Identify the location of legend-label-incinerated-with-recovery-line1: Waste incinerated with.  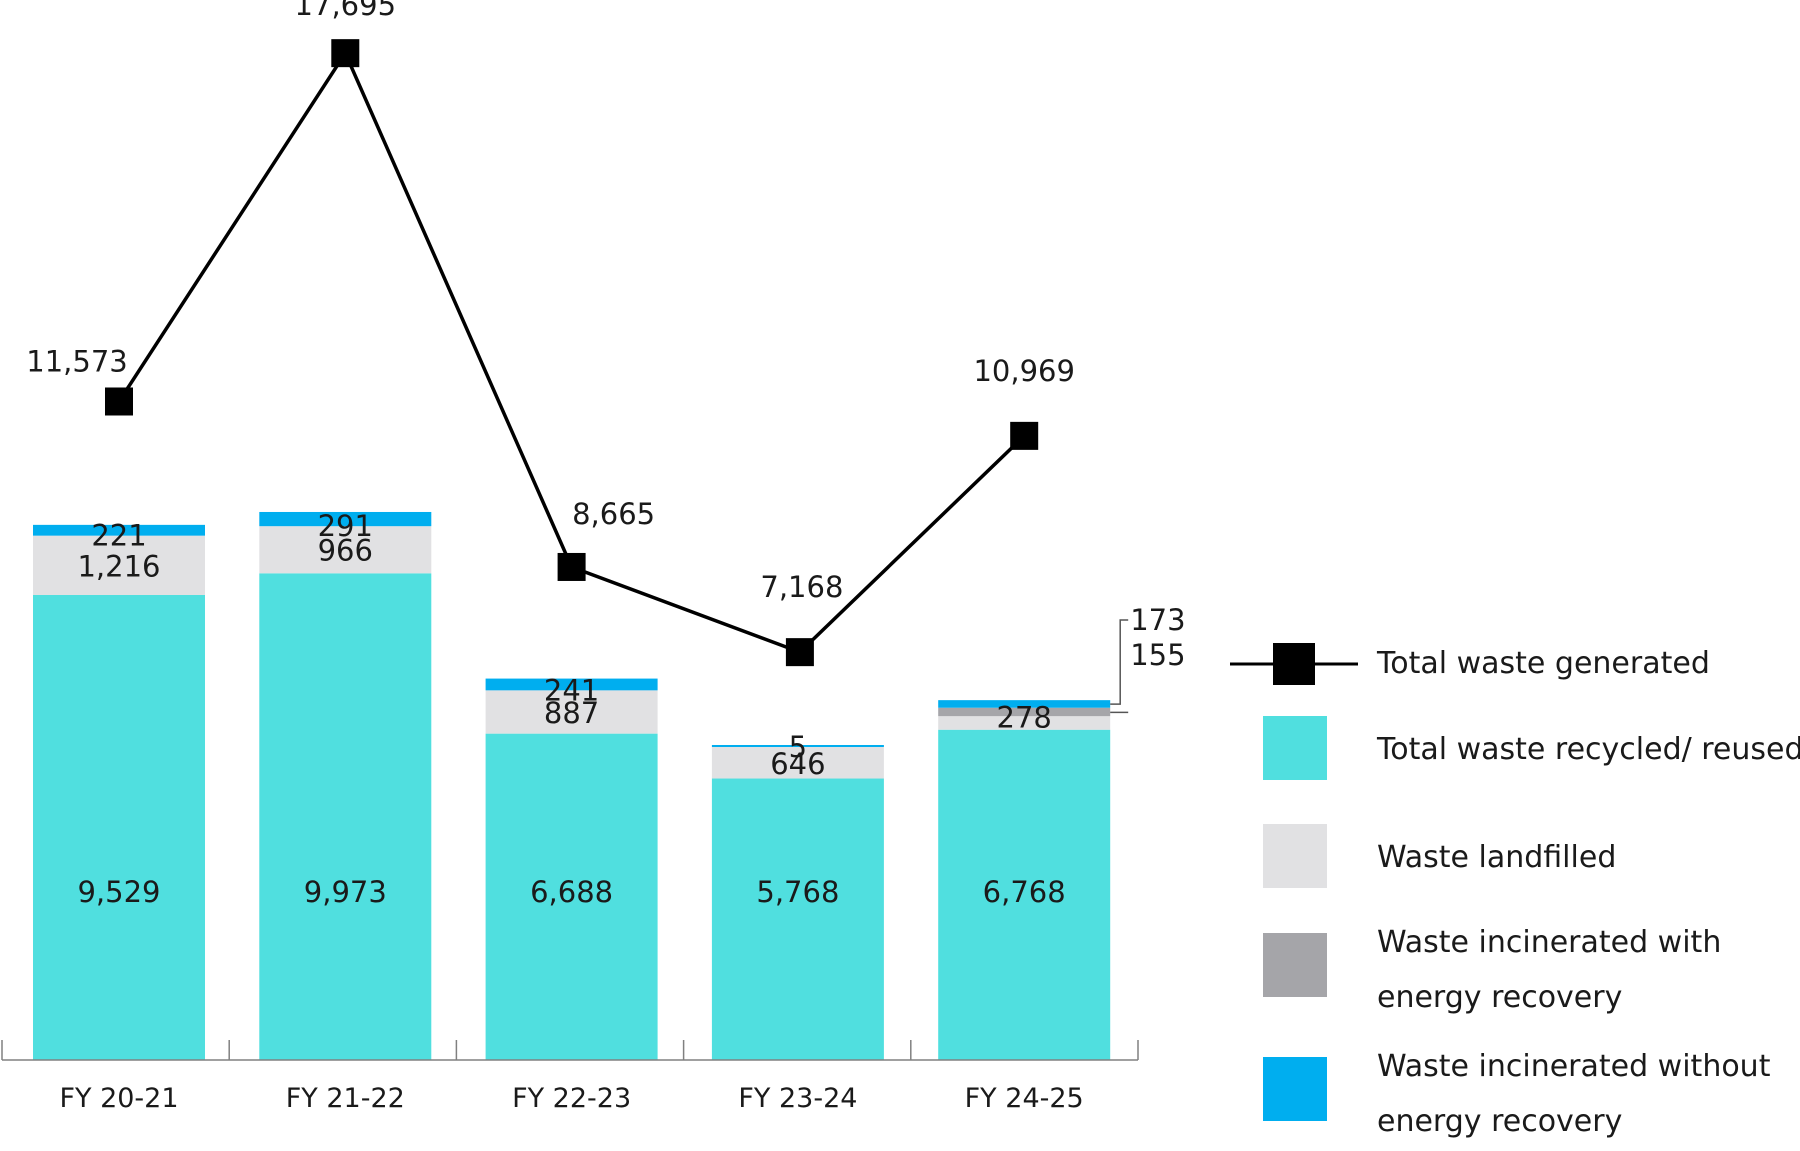
(1549, 942).